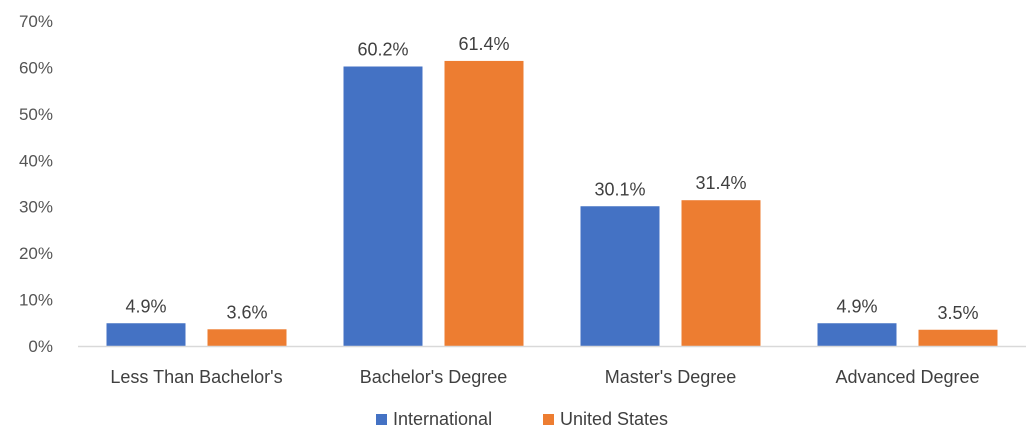 The width and height of the screenshot is (1026, 433). What do you see at coordinates (907, 377) in the screenshot?
I see `x-category-label: Advanced Degree` at bounding box center [907, 377].